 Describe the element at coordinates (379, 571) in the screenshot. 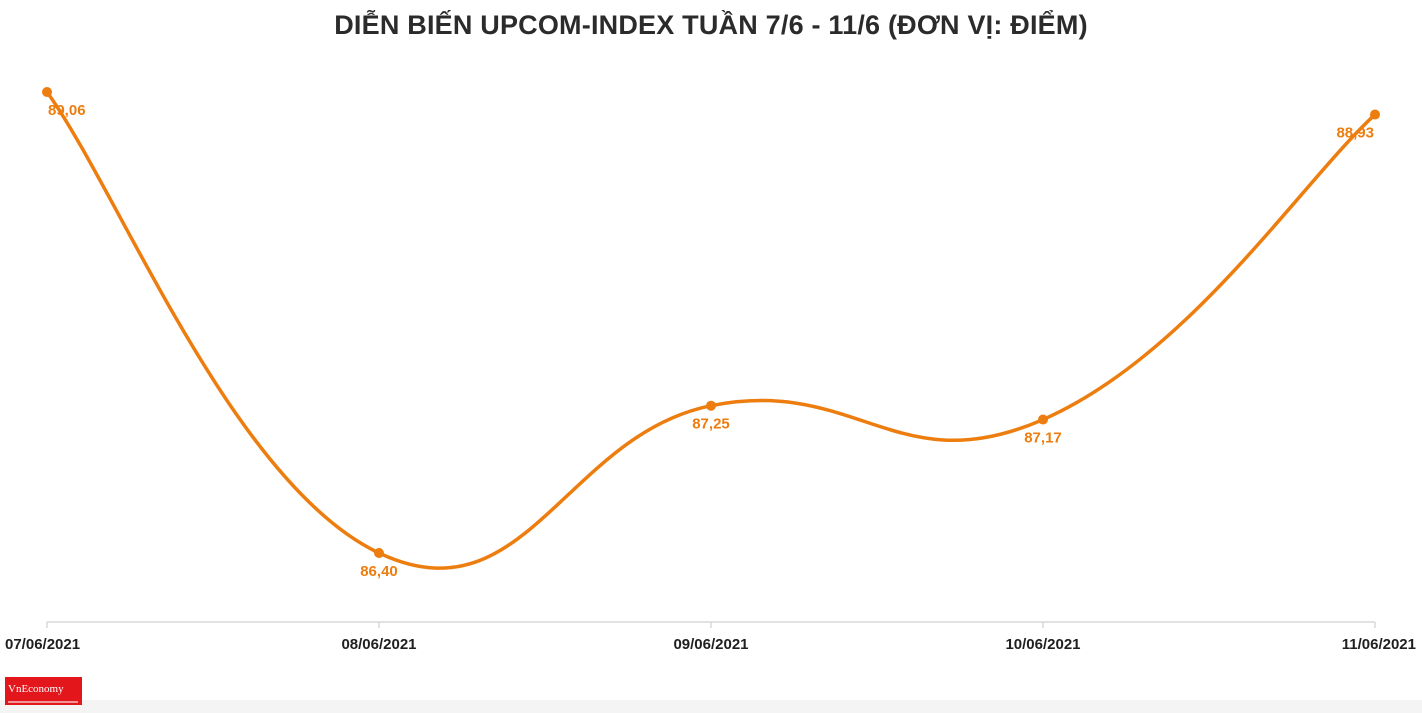

I see `data-label: 86,40` at that location.